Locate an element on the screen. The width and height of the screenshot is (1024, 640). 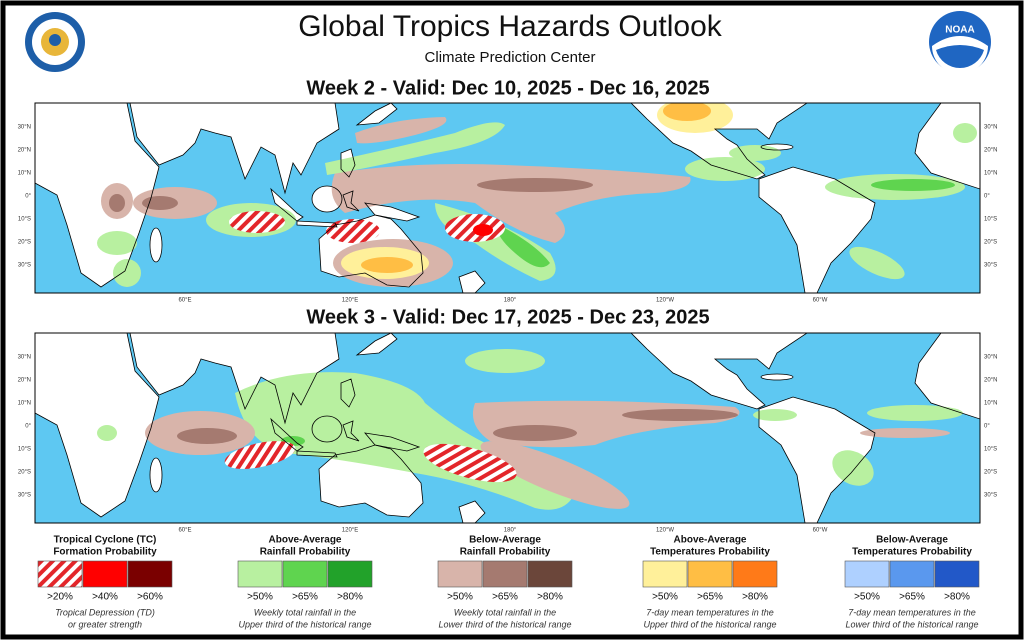
tc-area is located at coordinates (483, 230).